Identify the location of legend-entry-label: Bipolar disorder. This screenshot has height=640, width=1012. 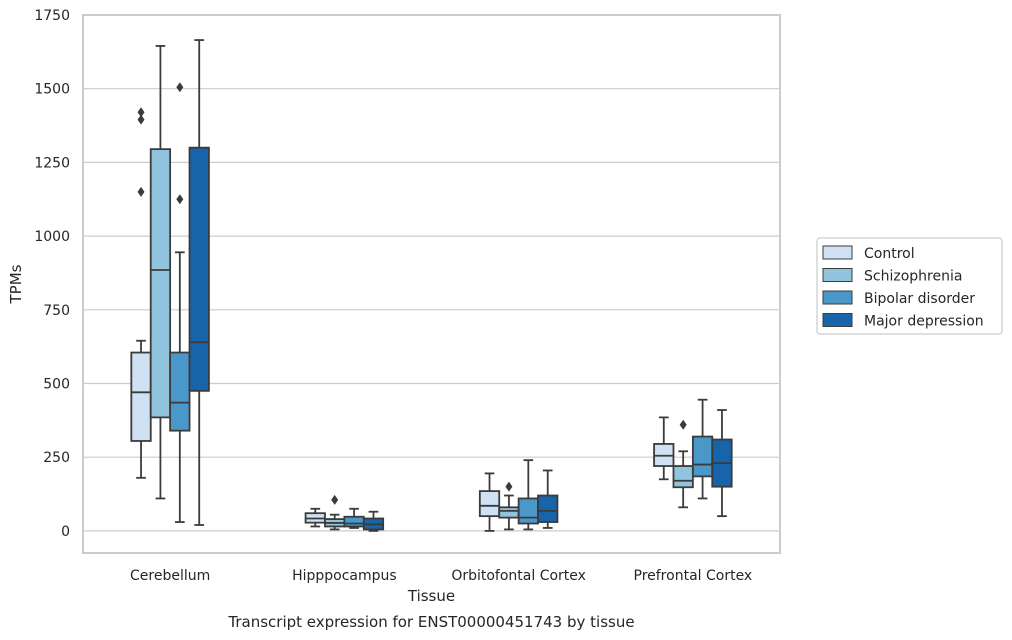
(919, 299).